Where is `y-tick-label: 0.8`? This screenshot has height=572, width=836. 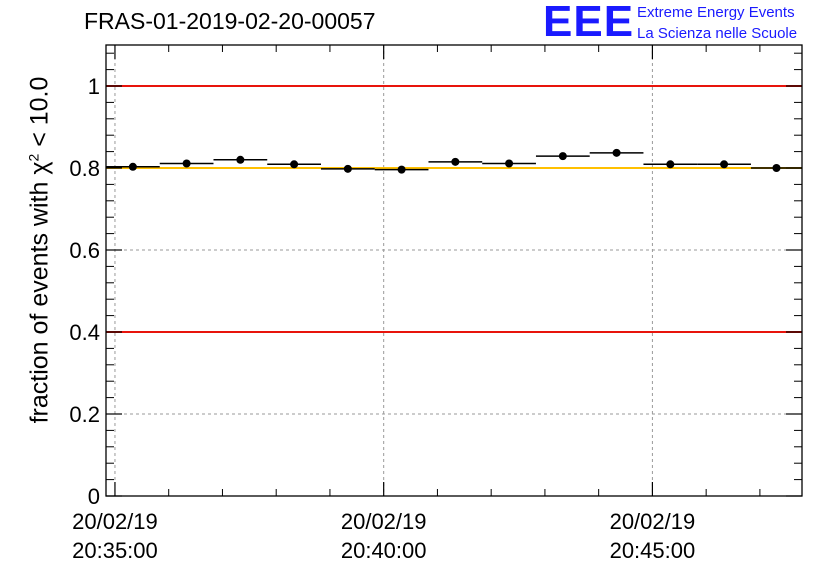 y-tick-label: 0.8 is located at coordinates (84, 168).